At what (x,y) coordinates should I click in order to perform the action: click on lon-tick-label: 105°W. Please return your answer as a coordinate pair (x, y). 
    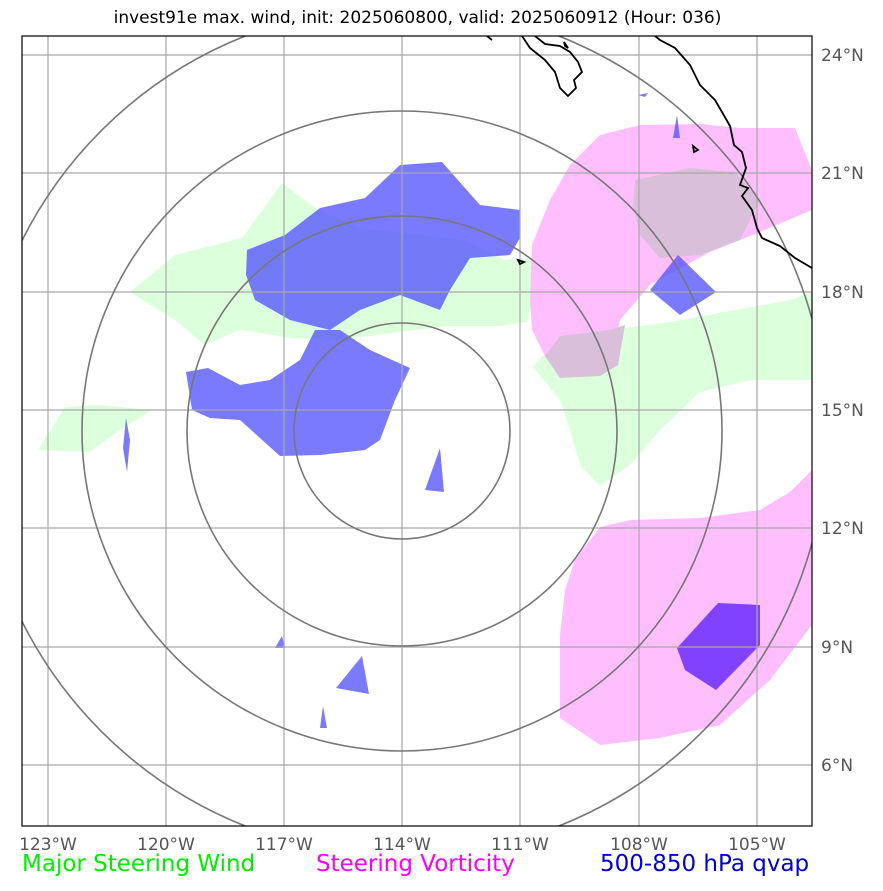
    Looking at the image, I should click on (757, 845).